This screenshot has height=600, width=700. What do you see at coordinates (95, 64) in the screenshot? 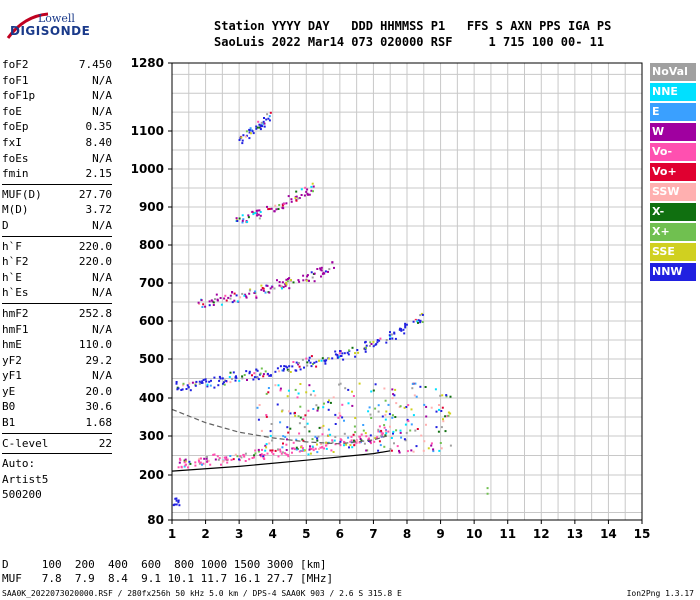
I see `param-value: 7.450` at bounding box center [95, 64].